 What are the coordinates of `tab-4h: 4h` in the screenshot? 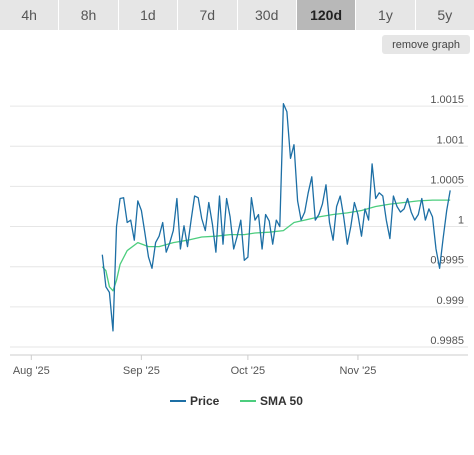 It's located at (30, 15).